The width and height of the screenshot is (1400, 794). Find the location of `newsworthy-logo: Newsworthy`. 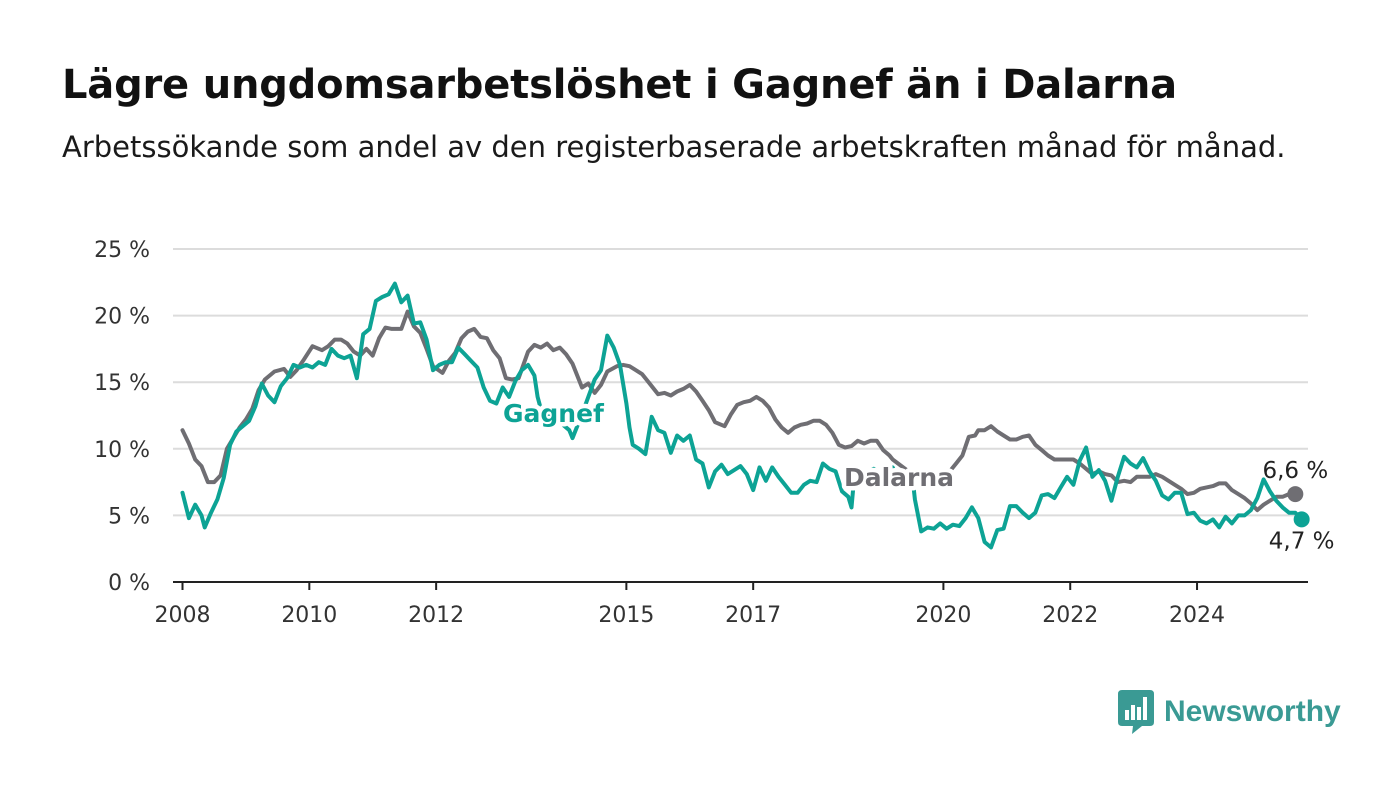

newsworthy-logo: Newsworthy is located at coordinates (1229, 712).